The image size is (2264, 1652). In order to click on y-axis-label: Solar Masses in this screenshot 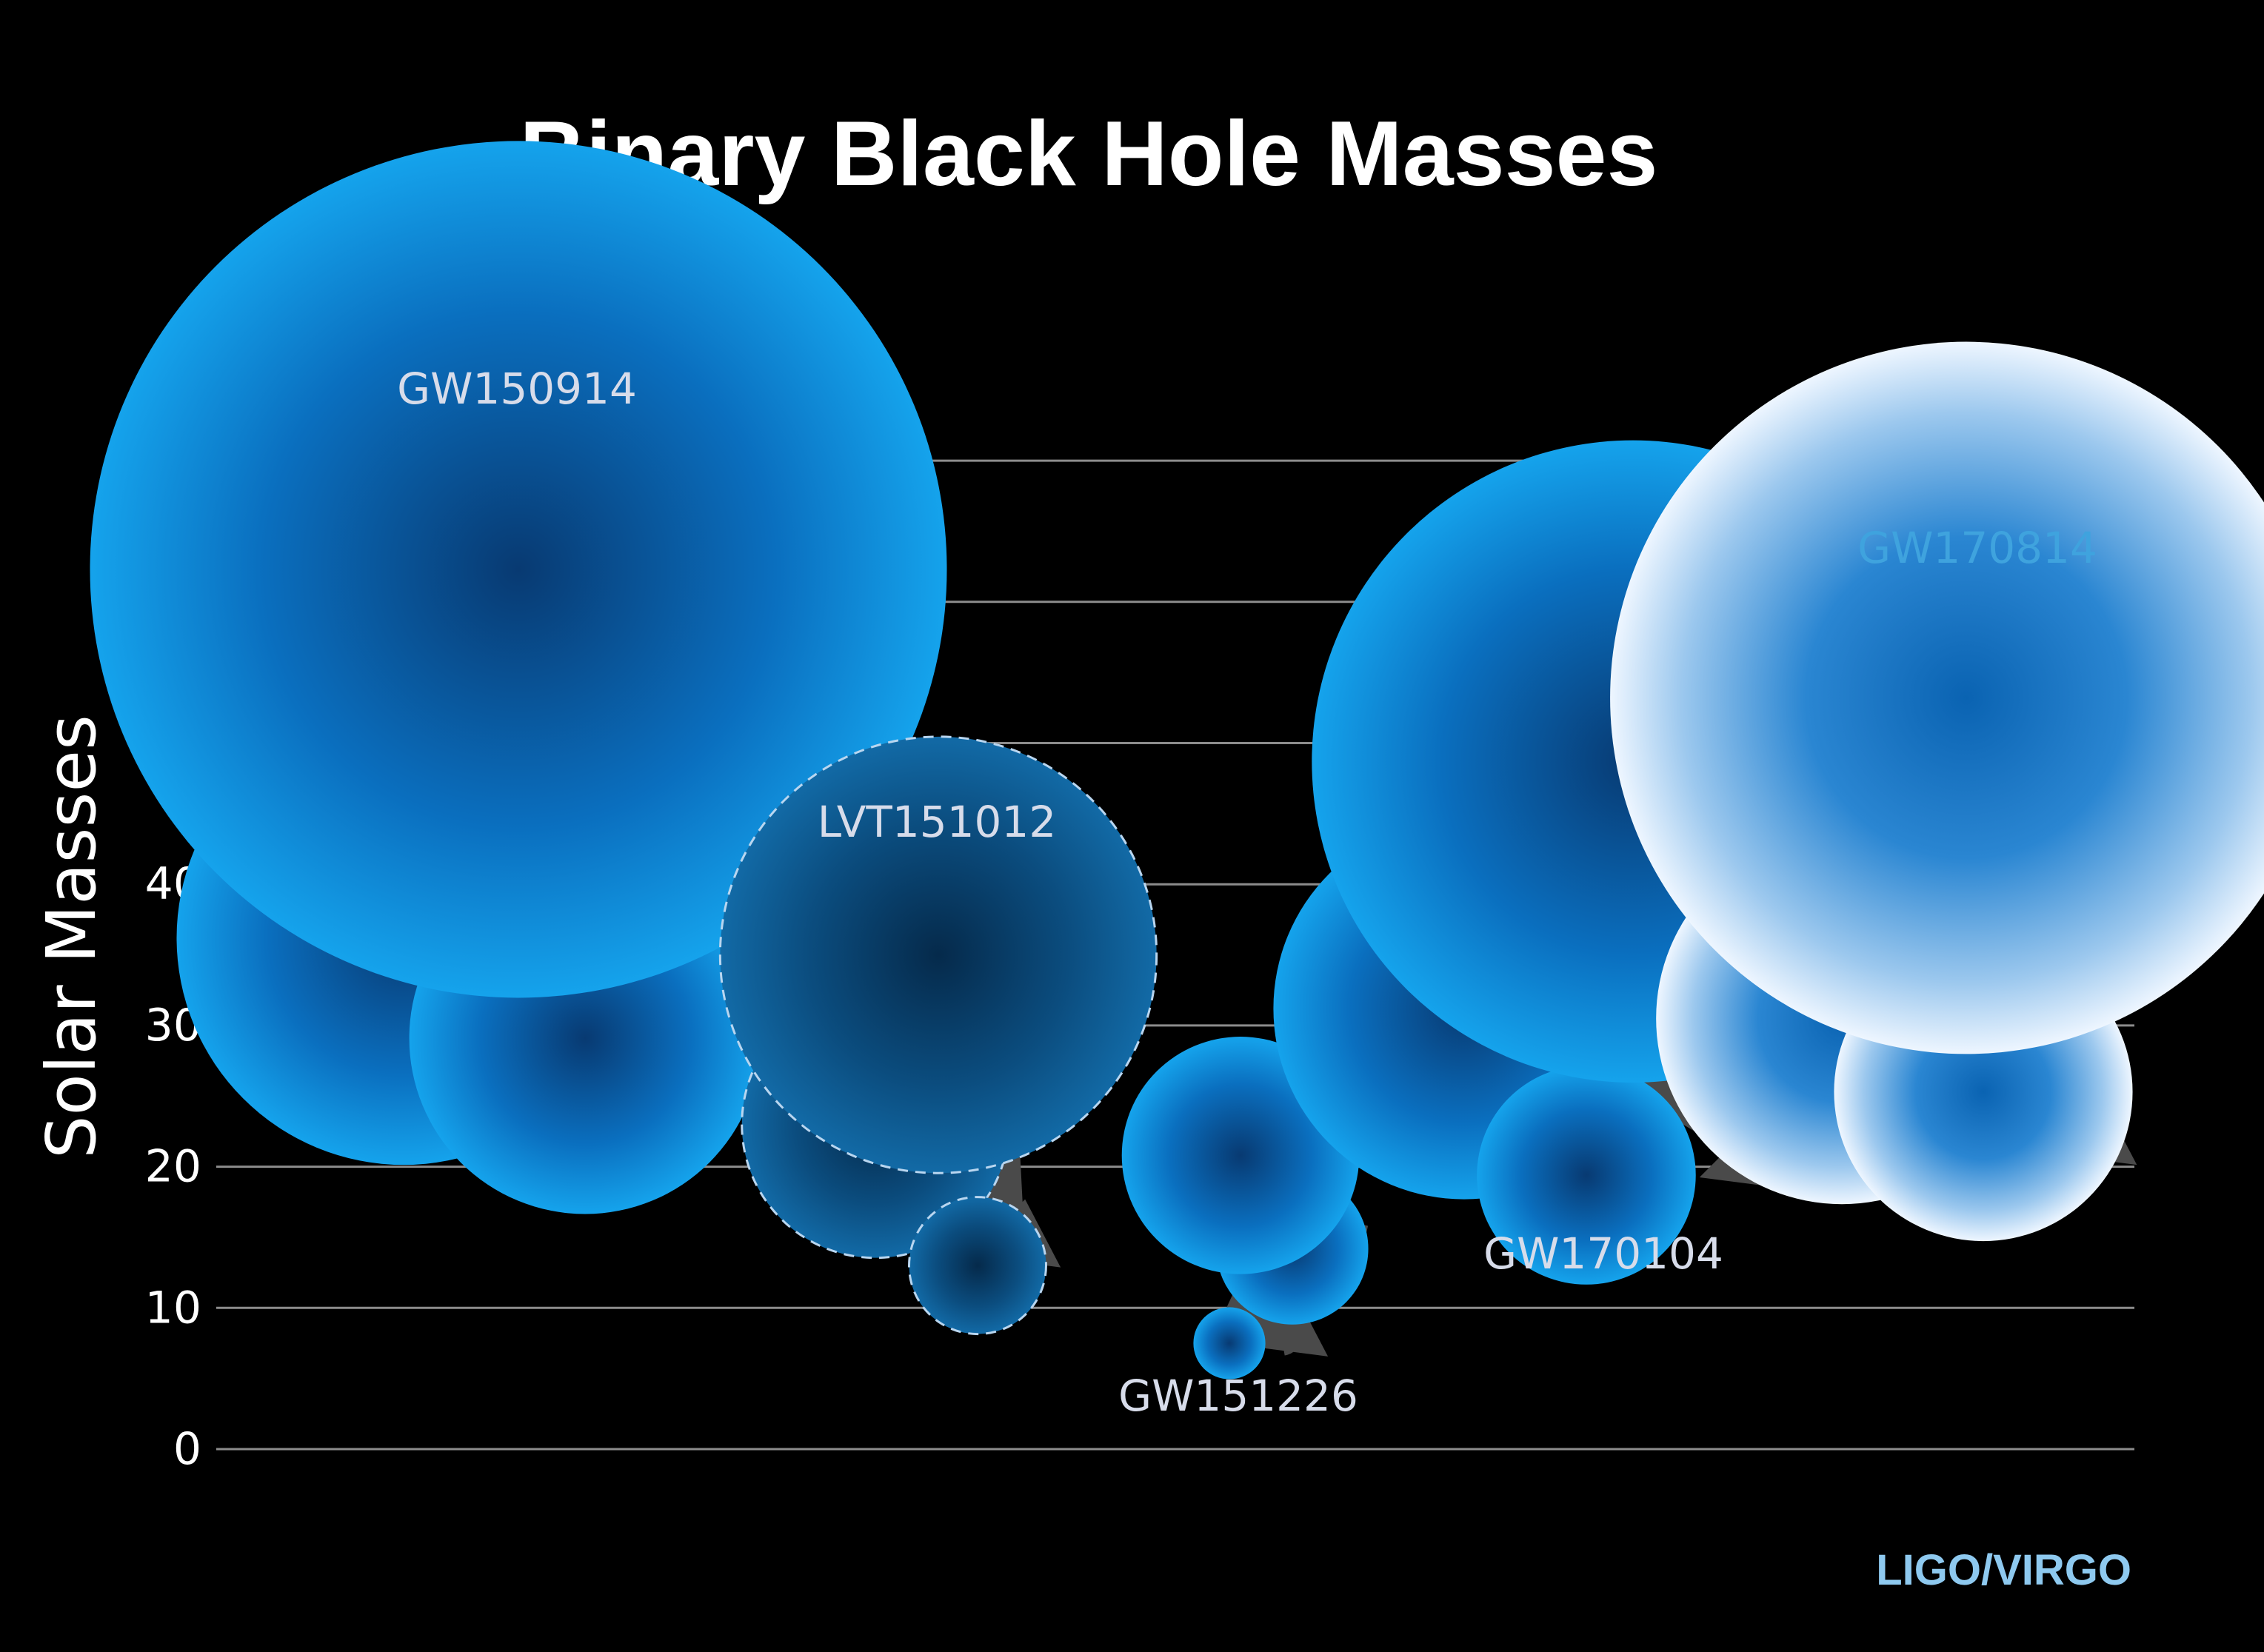, I will do `click(71, 937)`.